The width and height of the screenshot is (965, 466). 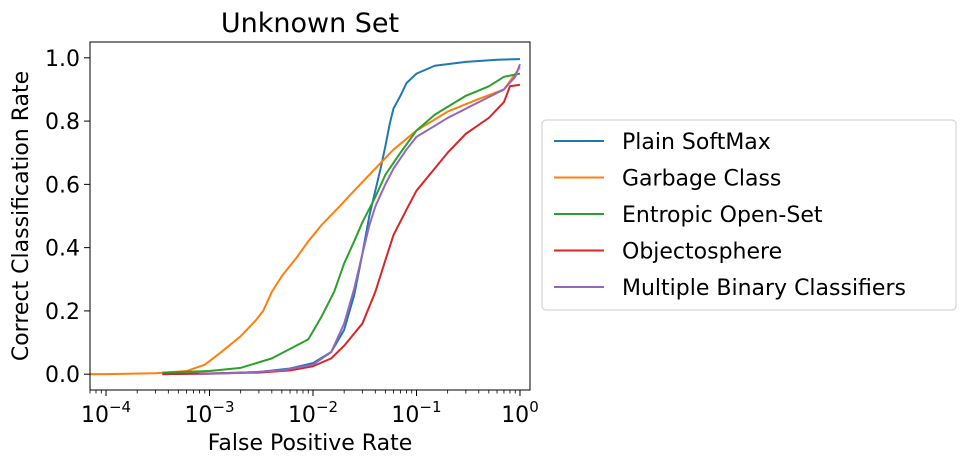 What do you see at coordinates (722, 215) in the screenshot?
I see `legend-label-3: Entropic Open-Set` at bounding box center [722, 215].